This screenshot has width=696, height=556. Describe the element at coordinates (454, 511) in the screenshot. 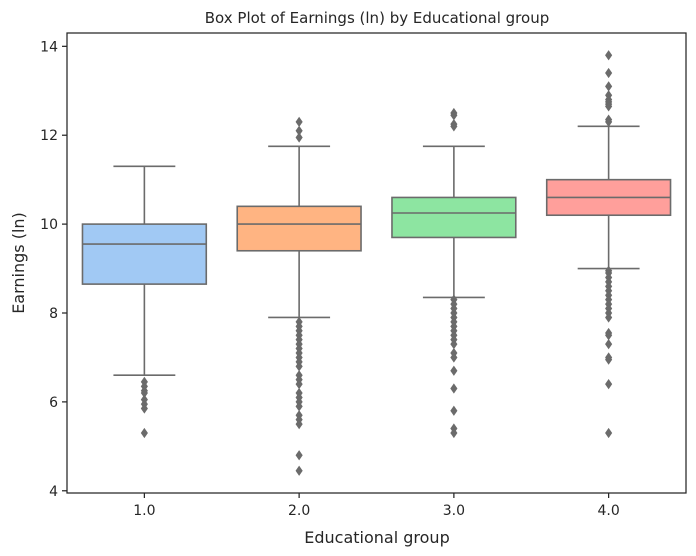

I see `x-tick-label: 3.0` at that location.